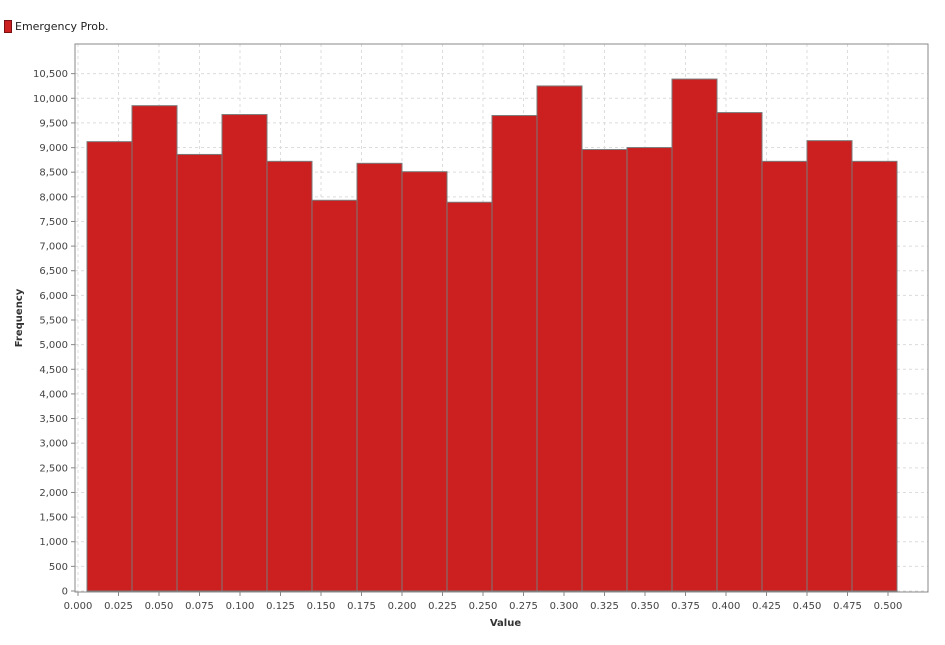 The image size is (945, 645). Describe the element at coordinates (645, 606) in the screenshot. I see `x-tick-label: 0.350` at that location.